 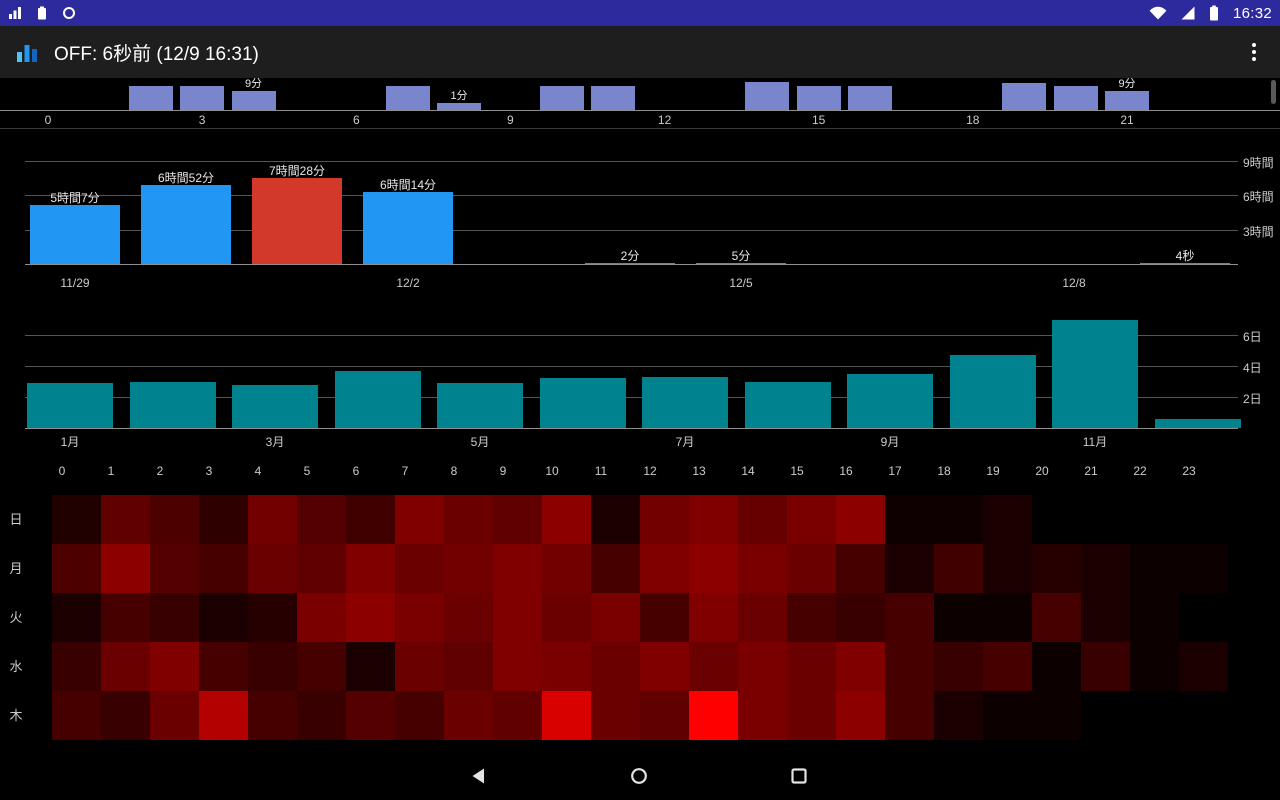 I want to click on heatmap-weekday-label: 日, so click(x=16, y=519).